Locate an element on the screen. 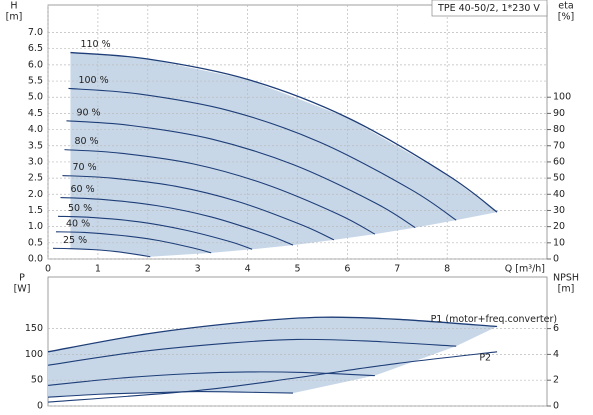  y-tick-label: 2.0 is located at coordinates (35, 194).